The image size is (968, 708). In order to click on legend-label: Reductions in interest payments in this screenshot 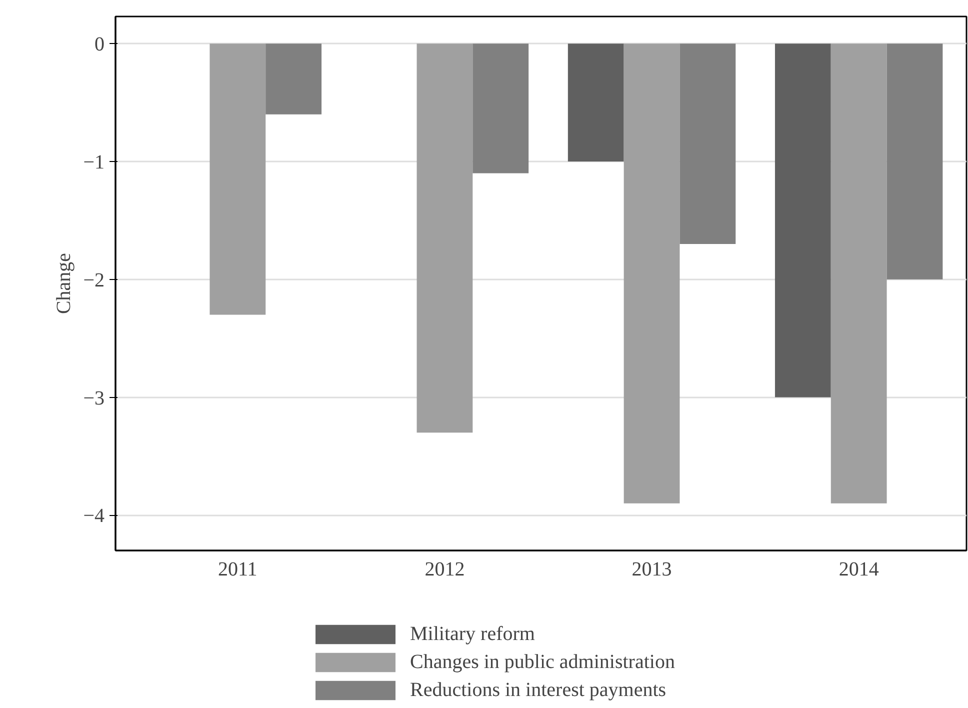, I will do `click(538, 690)`.